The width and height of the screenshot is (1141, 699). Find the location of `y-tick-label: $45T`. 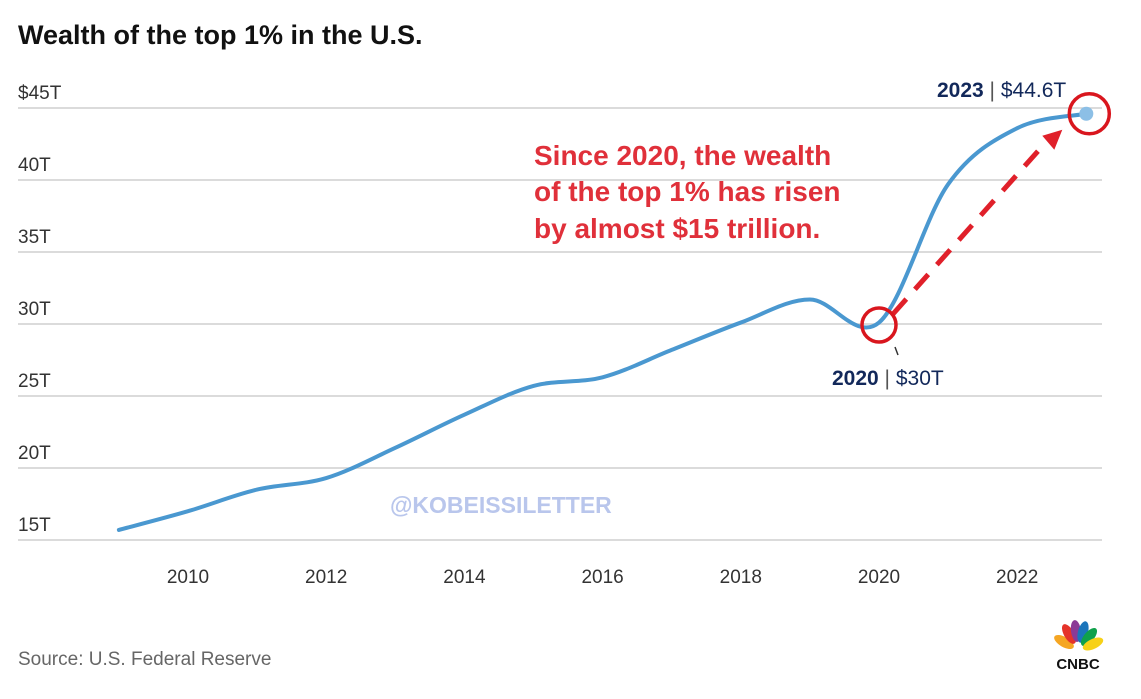

y-tick-label: $45T is located at coordinates (40, 93).